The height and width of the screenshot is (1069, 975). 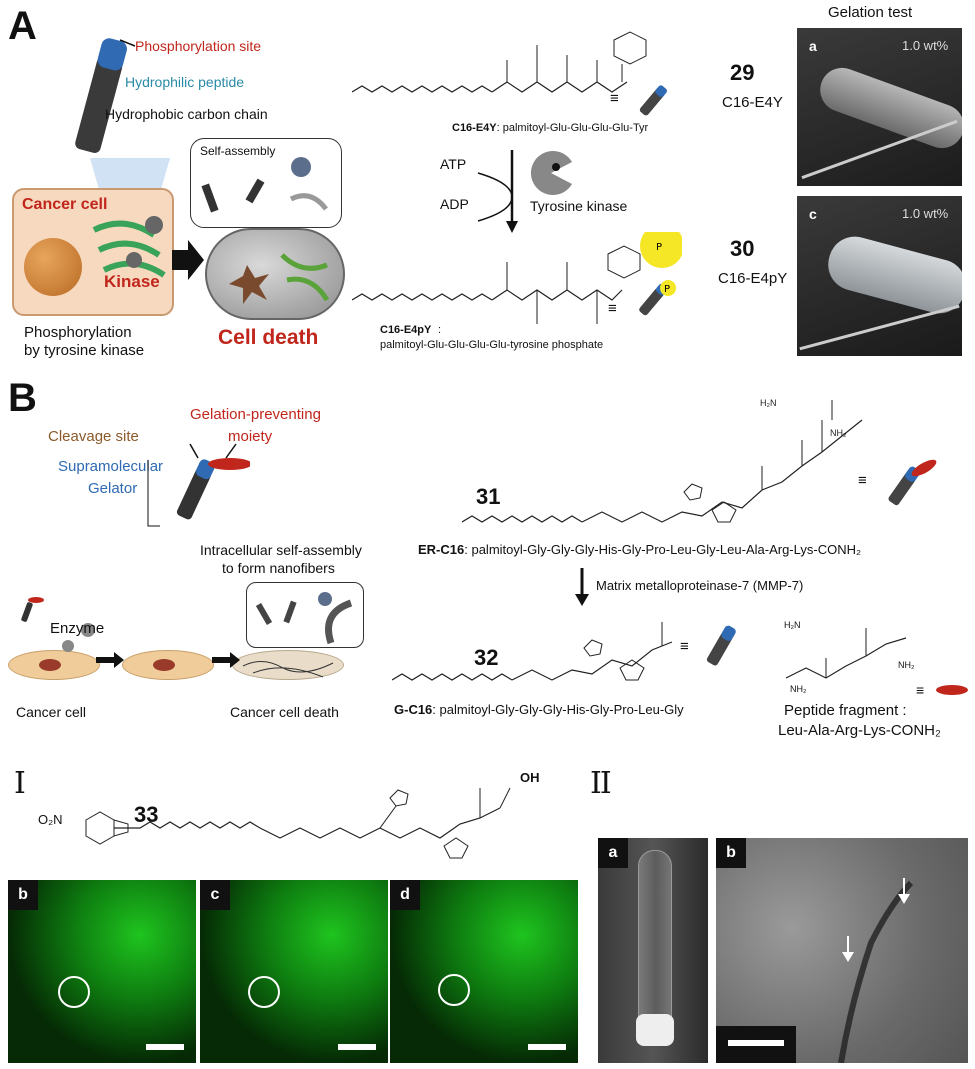 What do you see at coordinates (721, 645) in the screenshot?
I see `g-c16-gelator-icon` at bounding box center [721, 645].